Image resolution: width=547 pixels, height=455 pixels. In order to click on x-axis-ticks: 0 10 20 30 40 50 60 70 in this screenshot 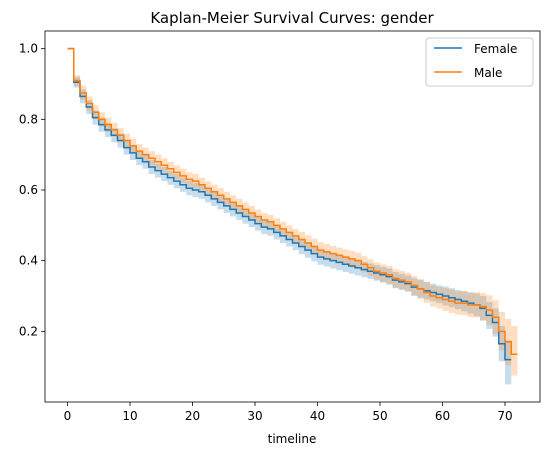, I will do `click(288, 412)`.